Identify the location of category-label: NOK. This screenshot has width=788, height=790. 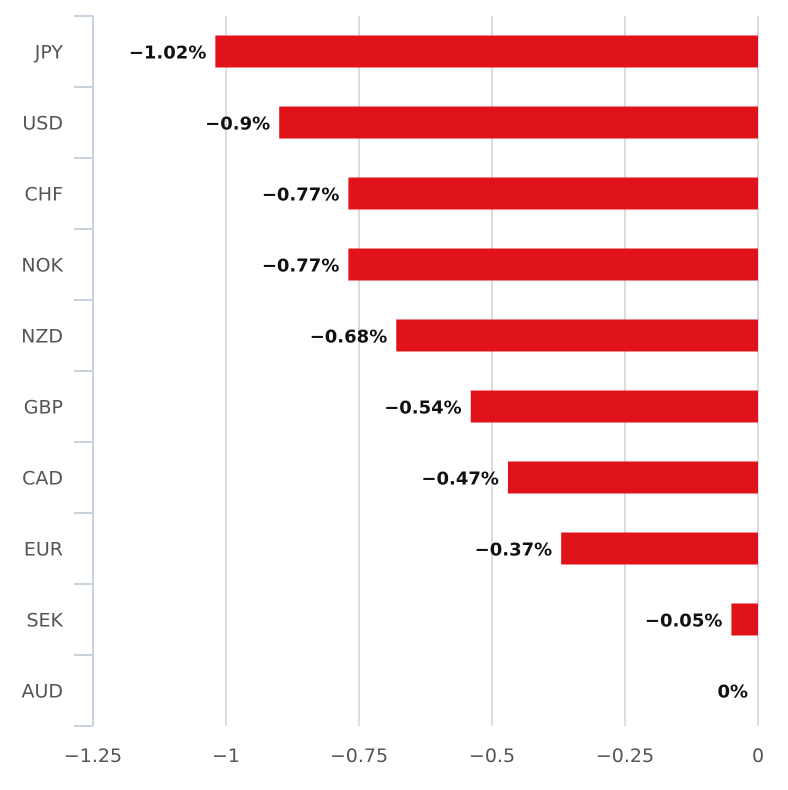
(42, 266).